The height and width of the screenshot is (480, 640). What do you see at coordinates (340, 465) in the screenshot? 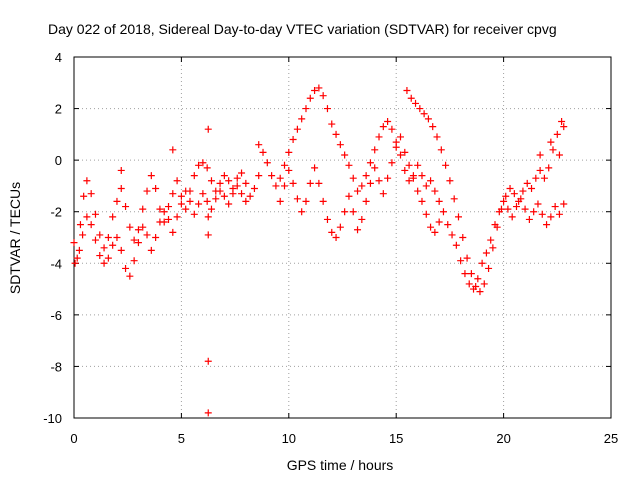
I see `x-axis-label: GPS time / hours` at bounding box center [340, 465].